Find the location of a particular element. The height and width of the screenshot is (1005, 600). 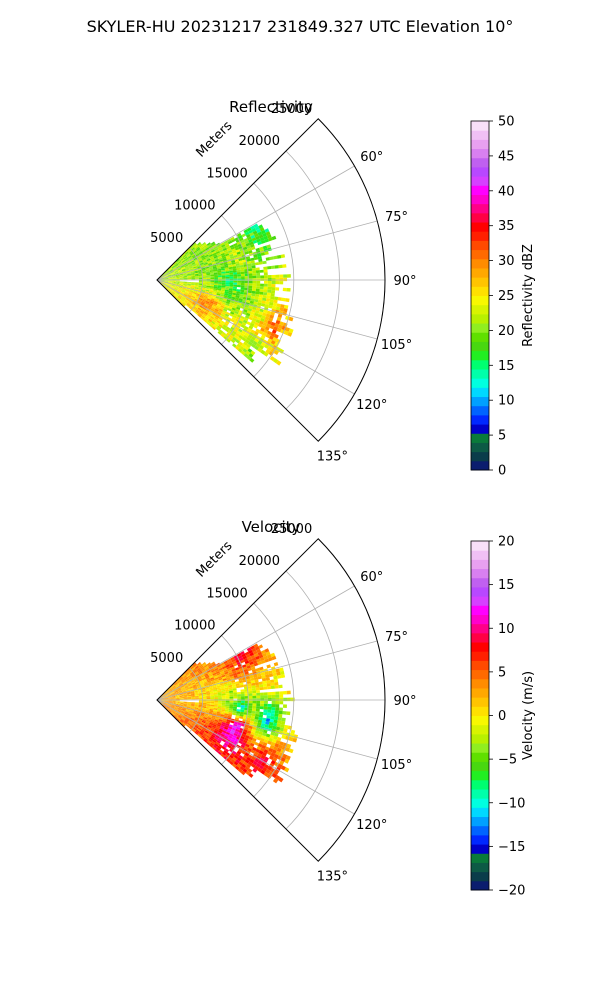

azimuth-tick-label: 135° is located at coordinates (332, 876).